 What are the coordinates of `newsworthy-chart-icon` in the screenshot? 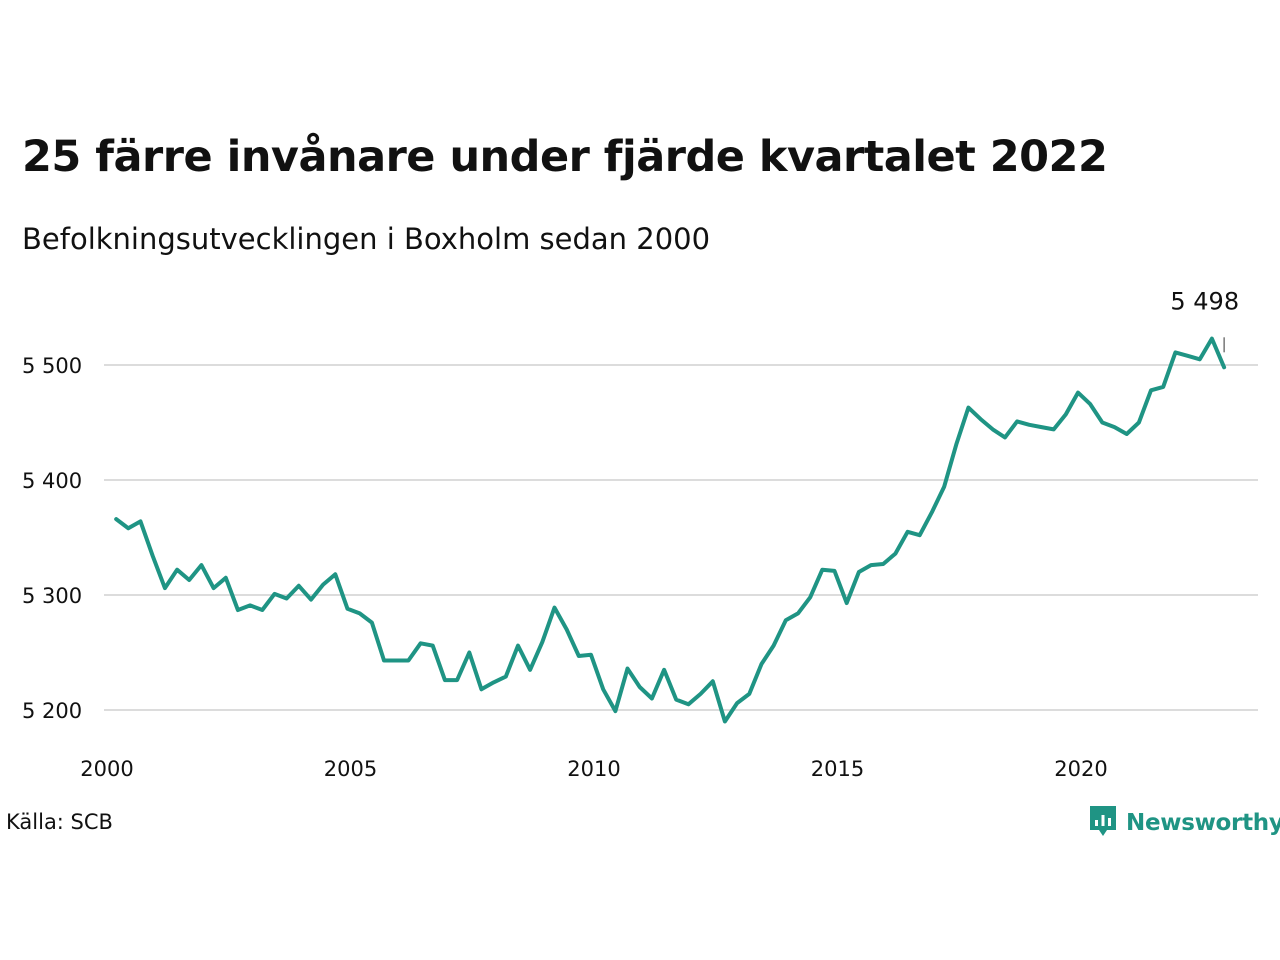 It's located at (1103, 823).